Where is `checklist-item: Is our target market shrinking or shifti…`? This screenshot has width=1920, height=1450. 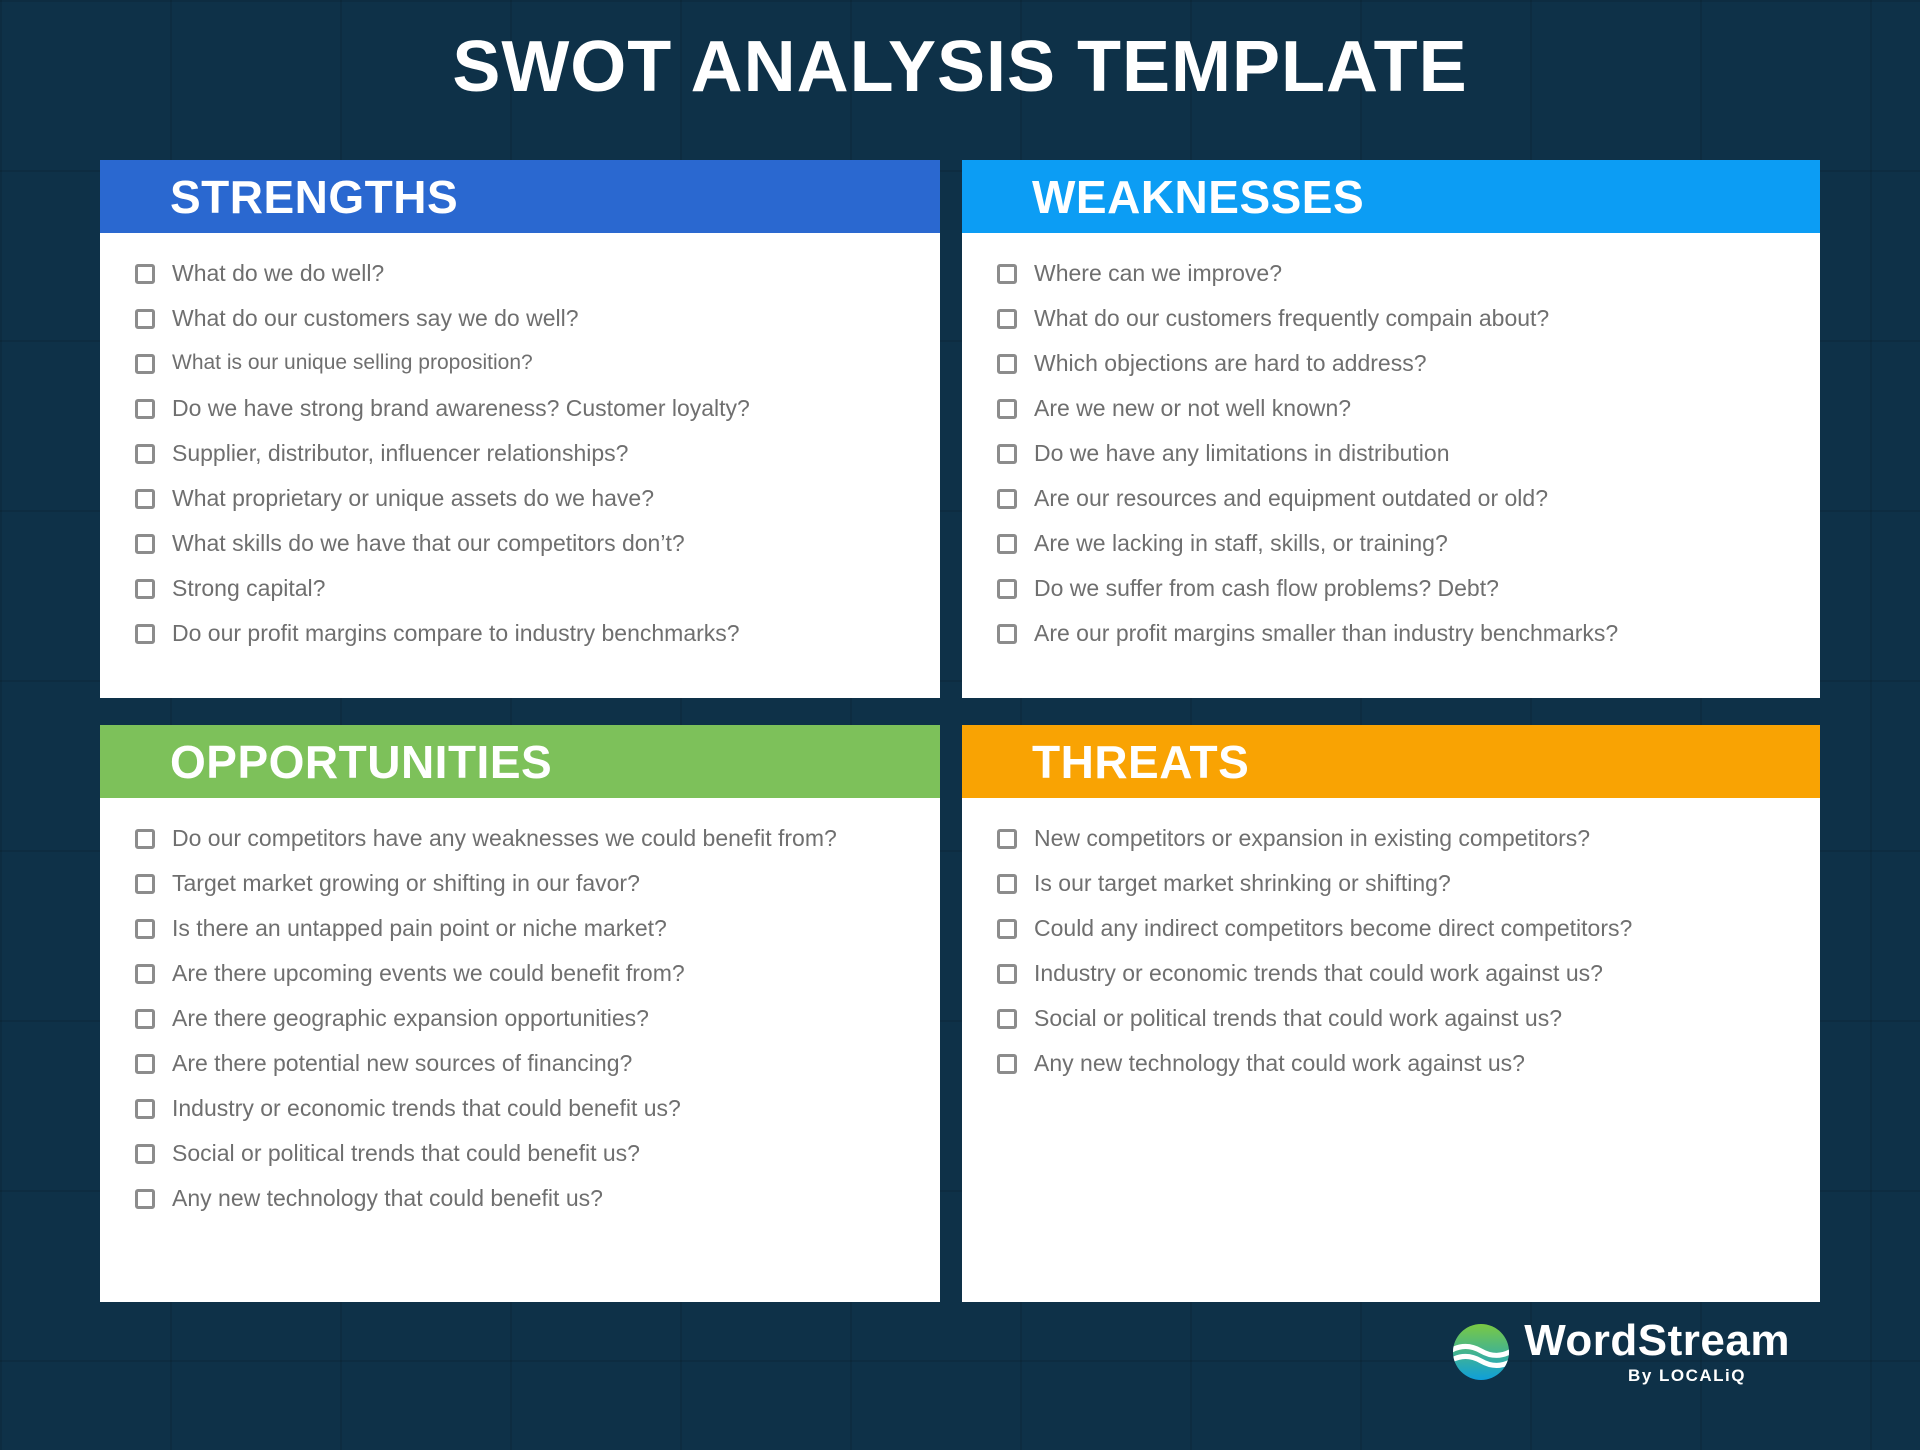
checklist-item: Is our target market shrinking or shifti… is located at coordinates (1396, 883).